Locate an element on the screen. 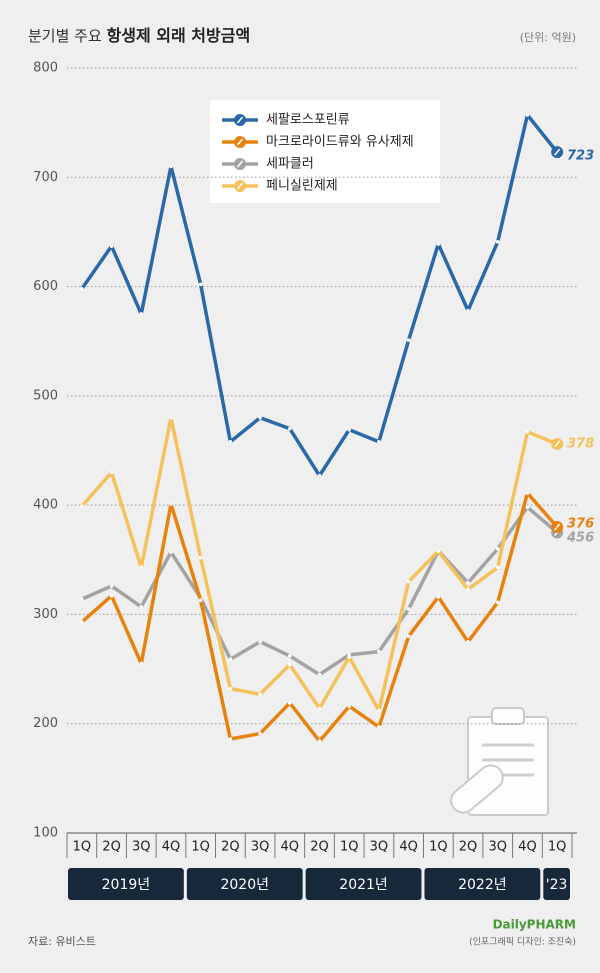 This screenshot has height=973, width=600. y-tick-label: 400 is located at coordinates (45, 505).